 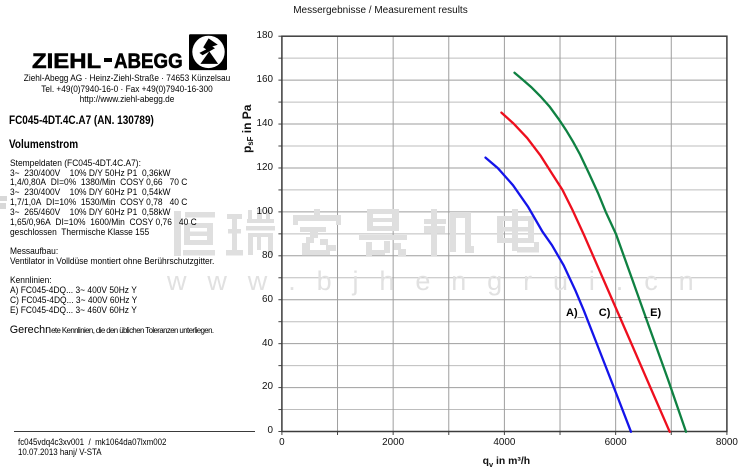 What do you see at coordinates (433, 281) in the screenshot?
I see `svg-text:w w w . b j h e n g r u i . c: w w w . b j h e n g r u i . c n` at bounding box center [433, 281].